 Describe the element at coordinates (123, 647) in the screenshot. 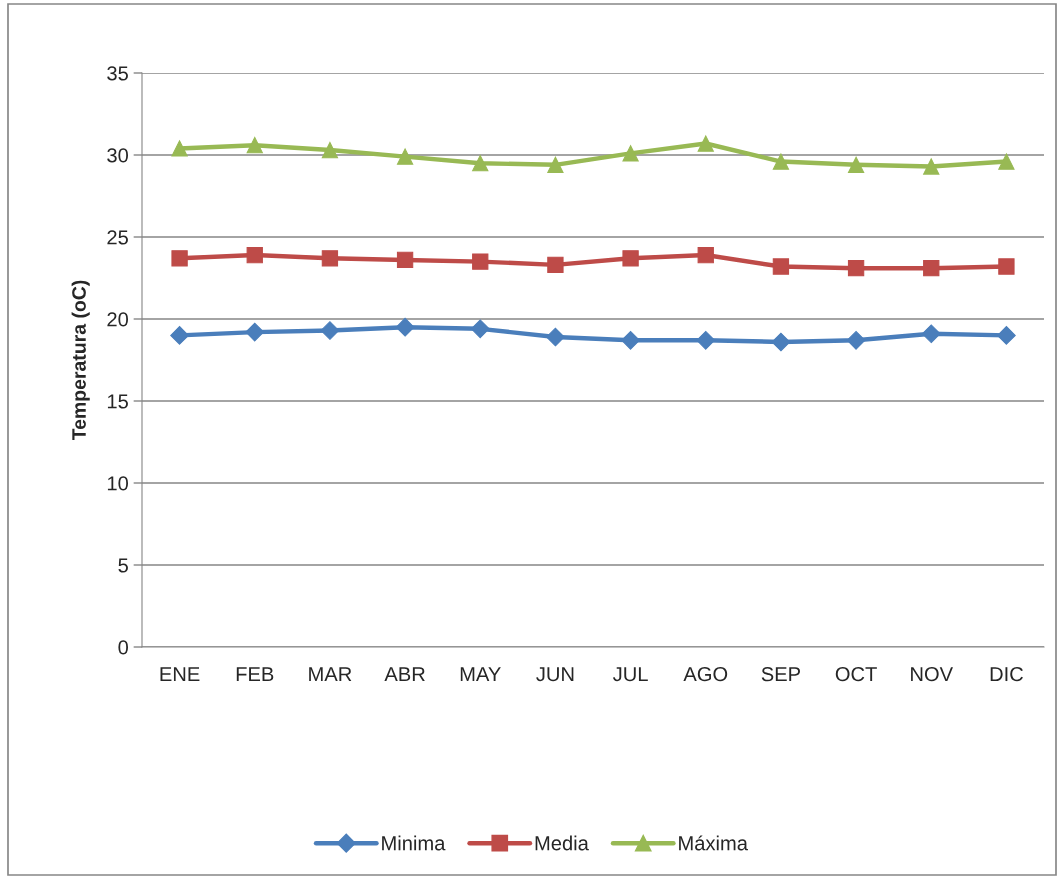

I see `y-tick-label: 0` at that location.